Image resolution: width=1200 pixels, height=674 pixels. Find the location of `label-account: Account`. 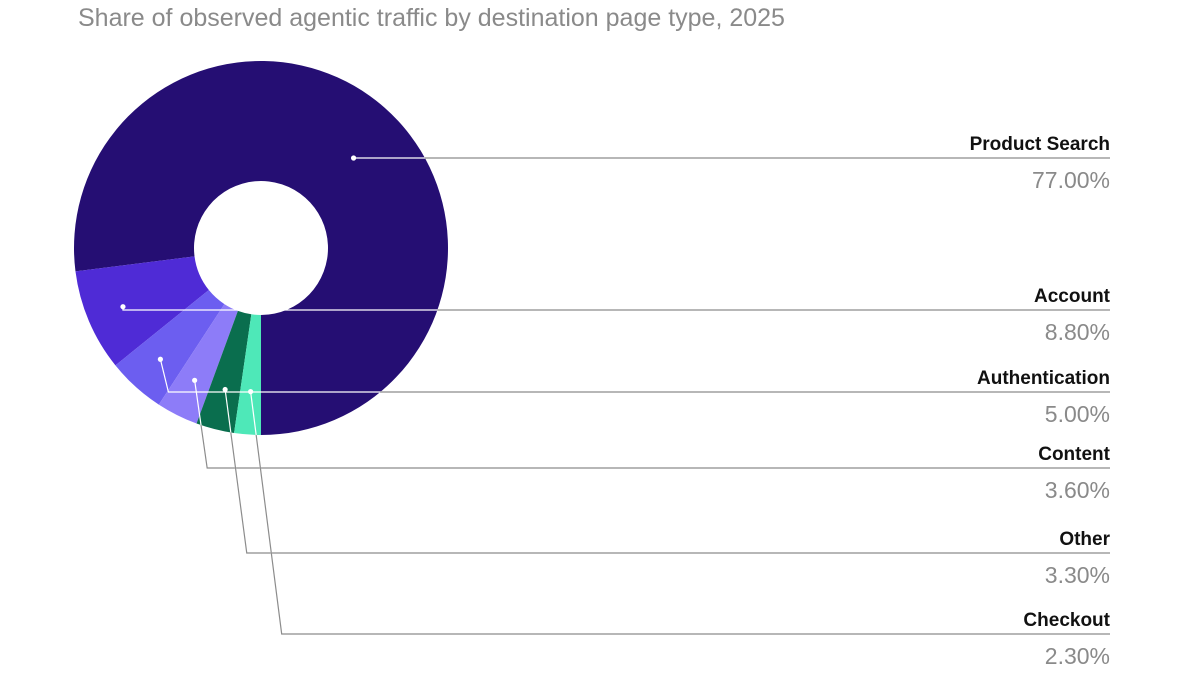

label-account: Account is located at coordinates (1072, 296).